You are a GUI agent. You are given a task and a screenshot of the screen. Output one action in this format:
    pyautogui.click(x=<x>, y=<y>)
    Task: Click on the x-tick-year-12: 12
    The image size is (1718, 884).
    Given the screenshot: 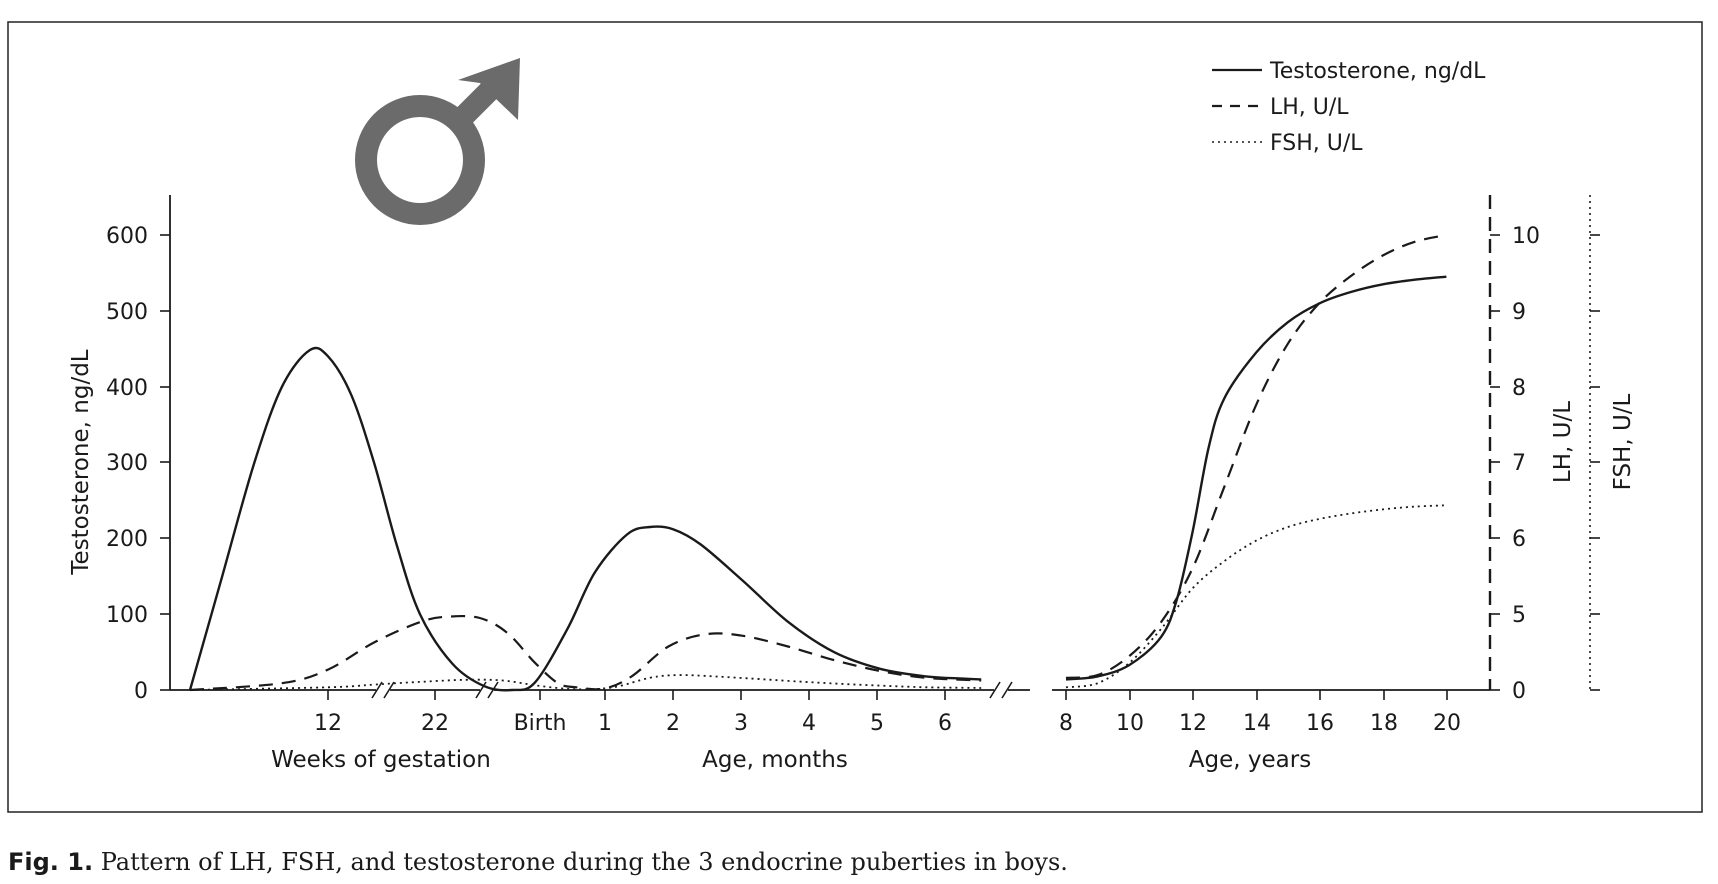 What is the action you would take?
    pyautogui.click(x=1193, y=713)
    